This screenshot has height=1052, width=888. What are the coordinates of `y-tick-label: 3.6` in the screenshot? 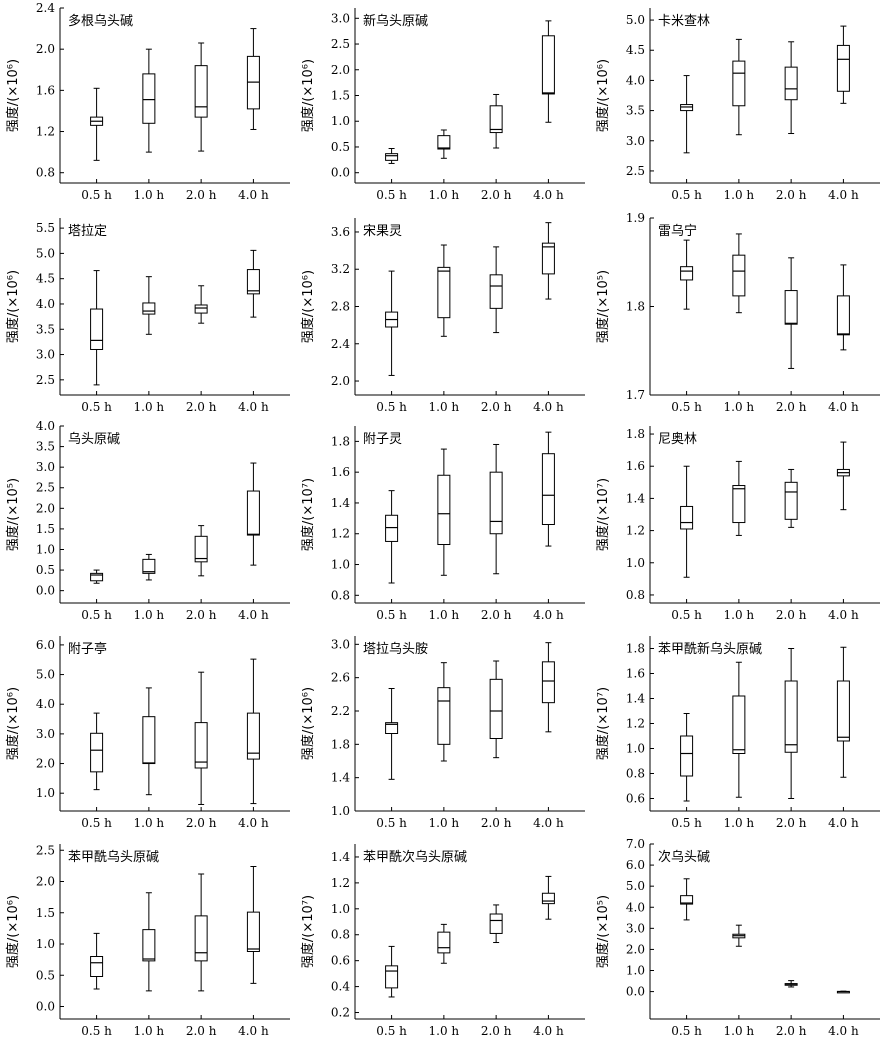 It's located at (340, 232).